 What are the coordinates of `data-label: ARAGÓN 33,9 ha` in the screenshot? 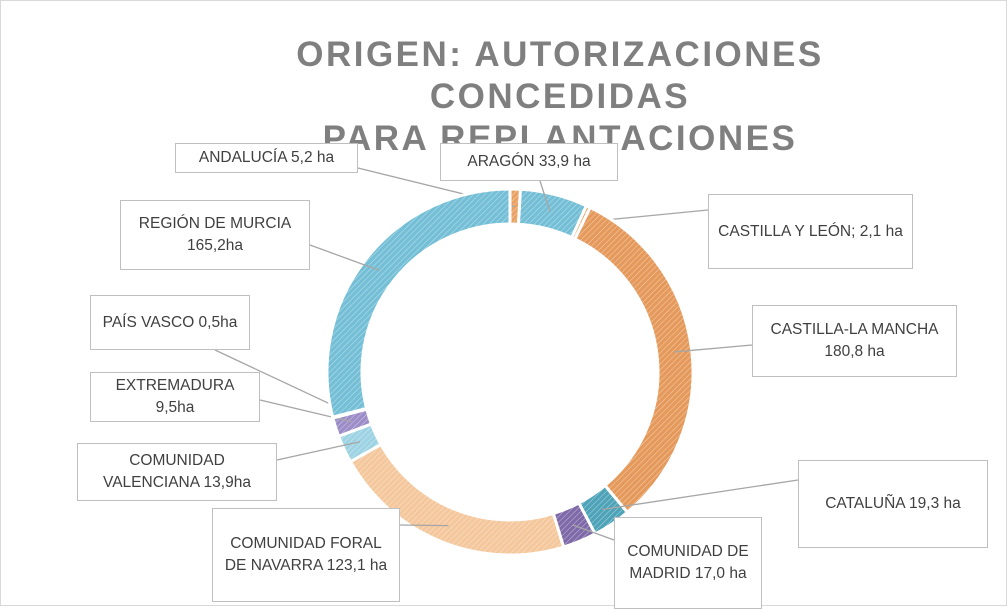 It's located at (529, 162).